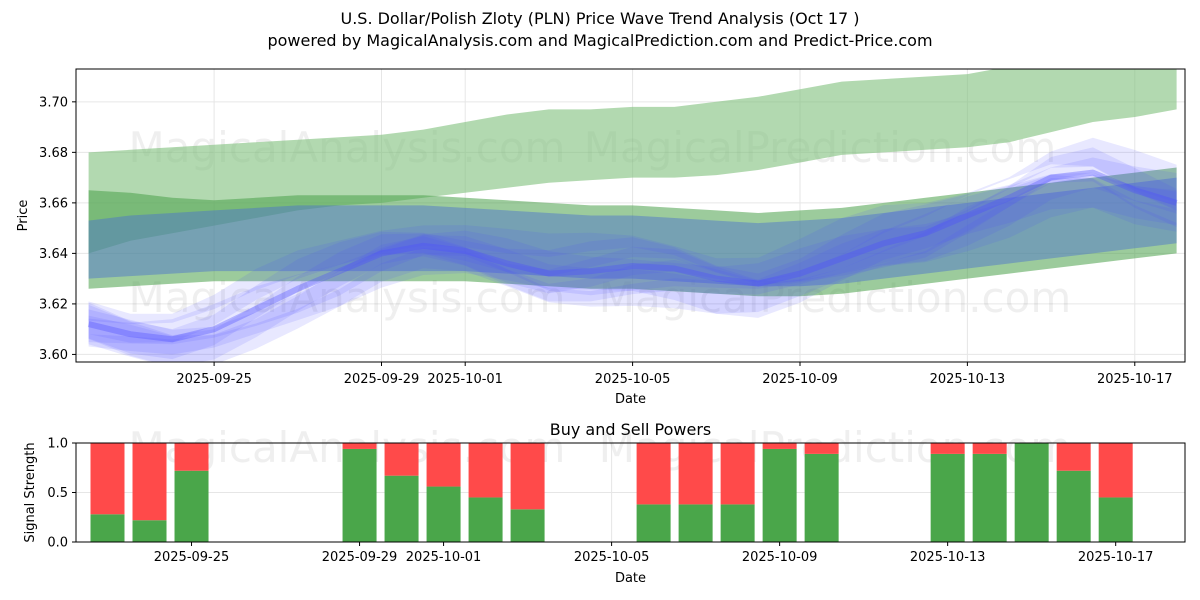  I want to click on y-tick-label: 1.0, so click(57, 444).